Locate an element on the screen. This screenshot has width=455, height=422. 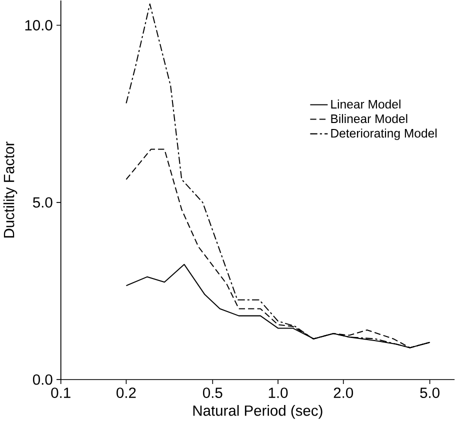
x-tick-label: 0.1 is located at coordinates (60, 392).